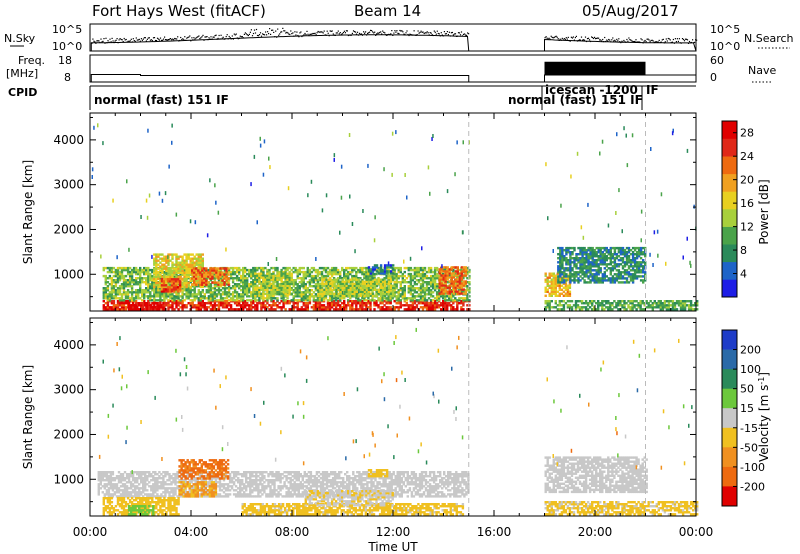 The height and width of the screenshot is (554, 800). Describe the element at coordinates (22, 73) in the screenshot. I see `freq-label-2: [MHz]` at that location.